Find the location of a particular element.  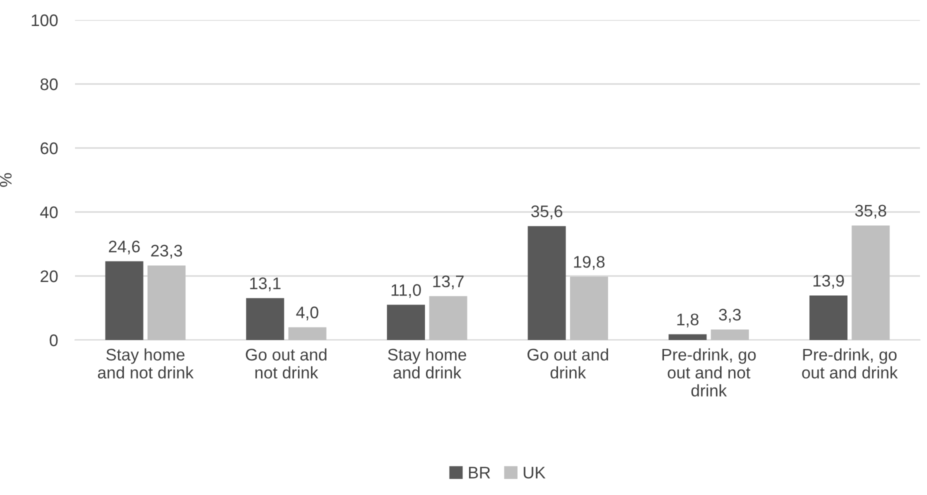

x-tick-label: Pre-drink, go out and drink is located at coordinates (850, 363).